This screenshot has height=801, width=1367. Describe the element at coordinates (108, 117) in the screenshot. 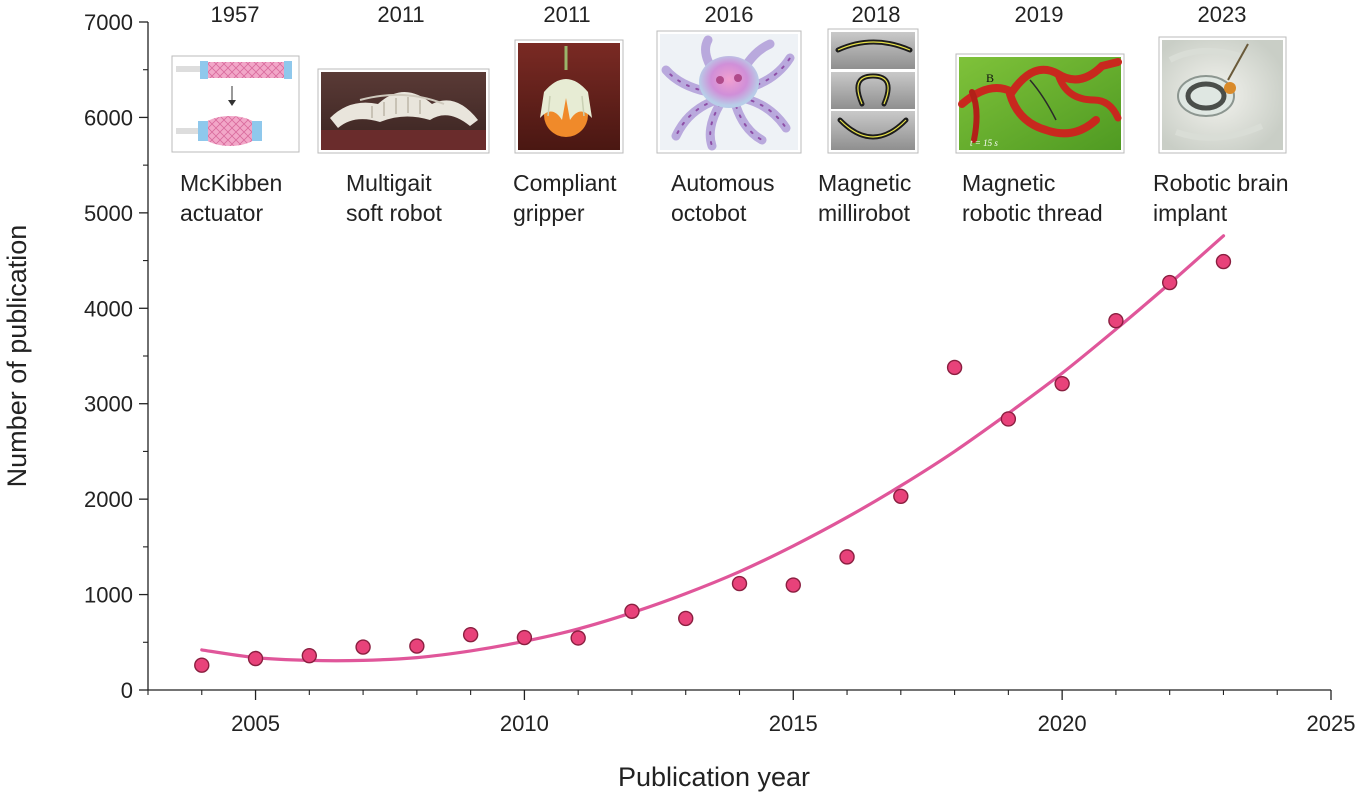

I see `y-tick-label: 6000` at that location.